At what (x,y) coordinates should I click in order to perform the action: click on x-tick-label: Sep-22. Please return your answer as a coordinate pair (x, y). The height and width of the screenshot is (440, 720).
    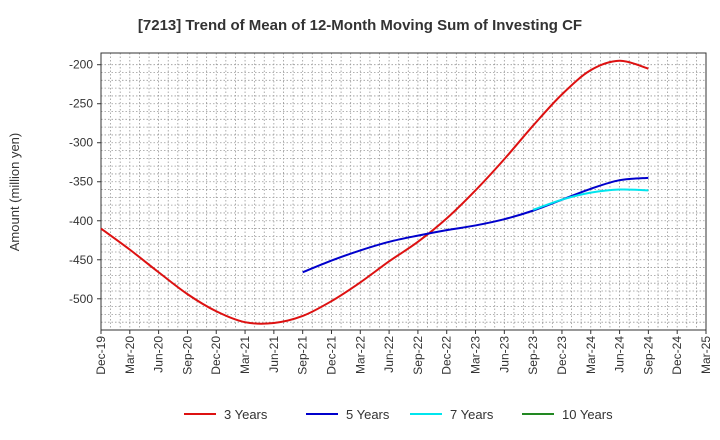
    Looking at the image, I should click on (418, 355).